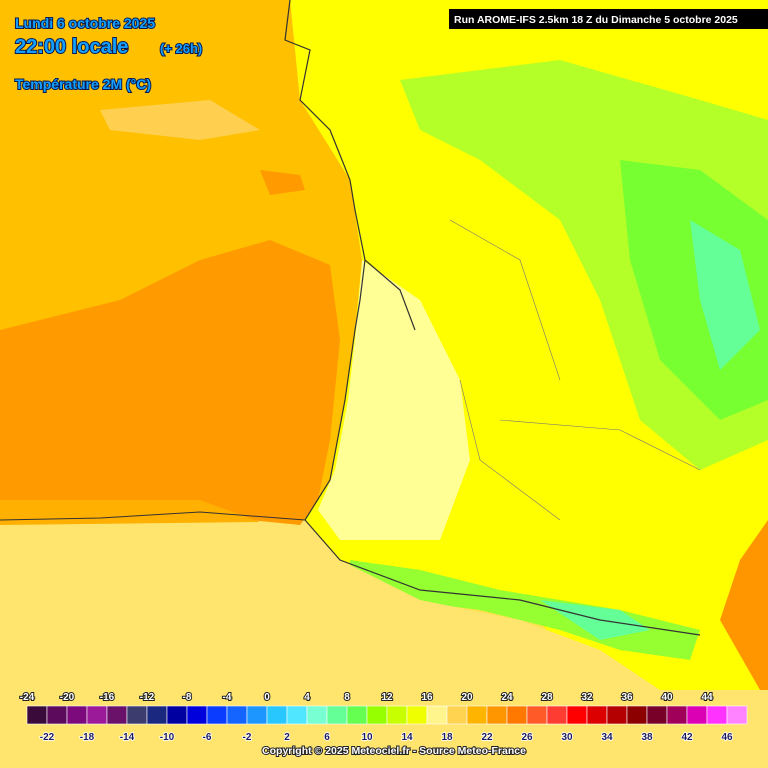  I want to click on legend-label: -24, so click(27, 697).